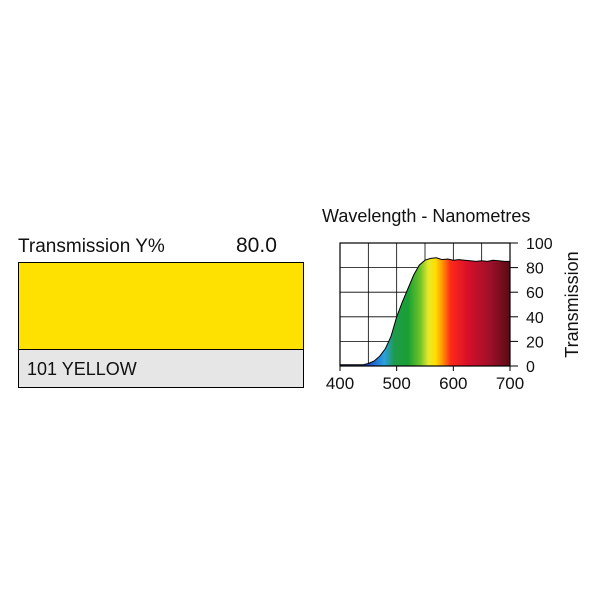 Image resolution: width=600 pixels, height=600 pixels. Describe the element at coordinates (535, 318) in the screenshot. I see `y-tick-label: 40` at that location.